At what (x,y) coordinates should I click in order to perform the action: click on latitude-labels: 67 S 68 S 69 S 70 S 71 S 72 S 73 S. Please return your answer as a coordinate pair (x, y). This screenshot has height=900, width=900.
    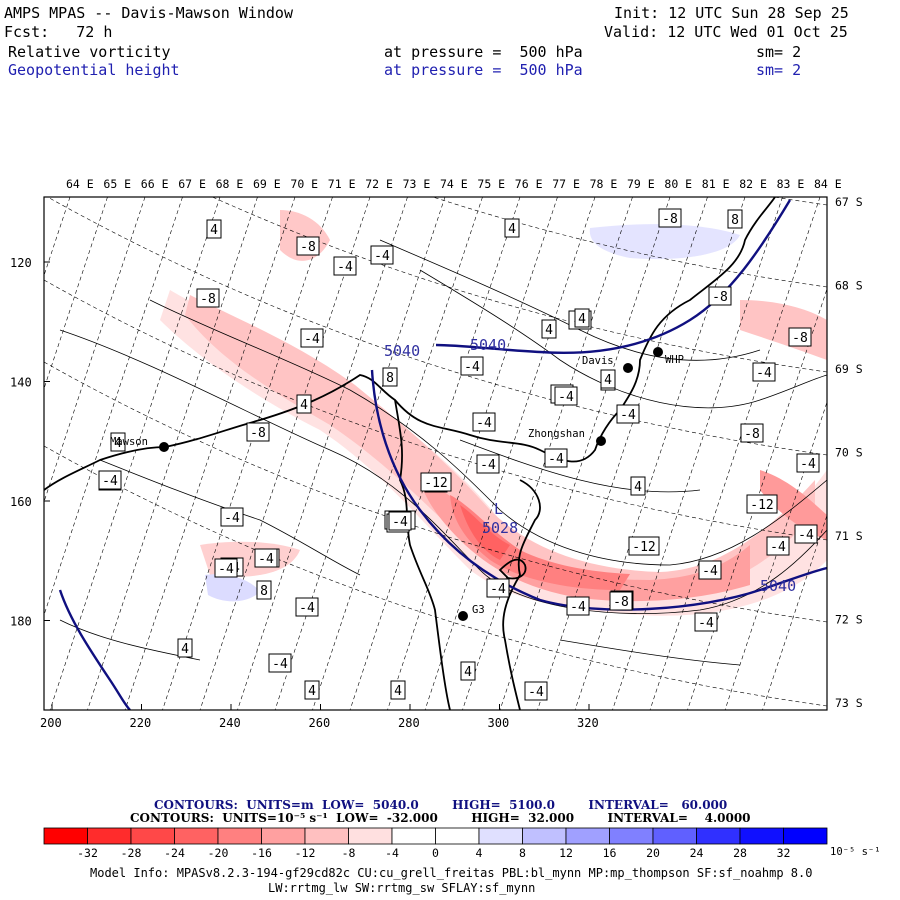
    Looking at the image, I should click on (849, 452).